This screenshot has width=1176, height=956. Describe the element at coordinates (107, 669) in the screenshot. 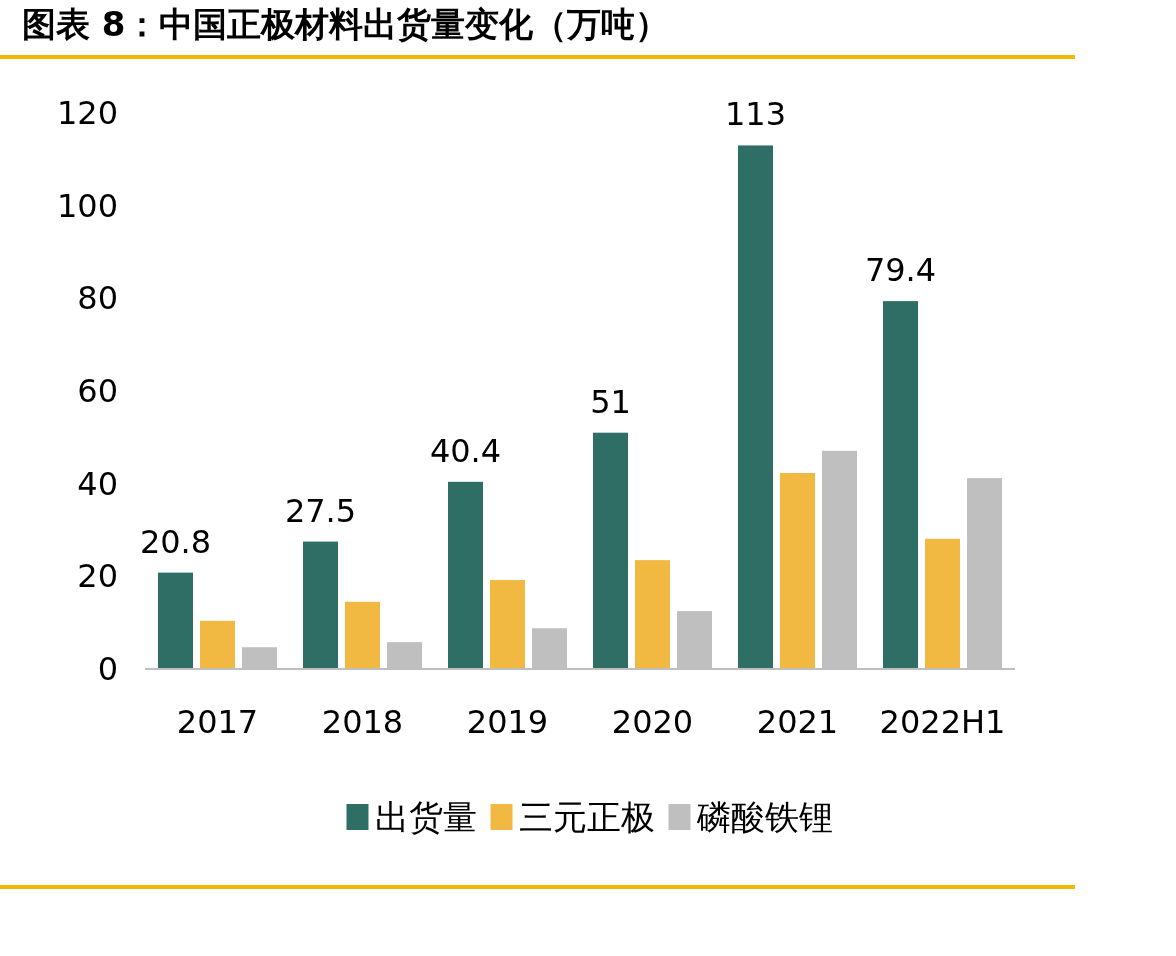

I see `y-tick-label: 0` at that location.